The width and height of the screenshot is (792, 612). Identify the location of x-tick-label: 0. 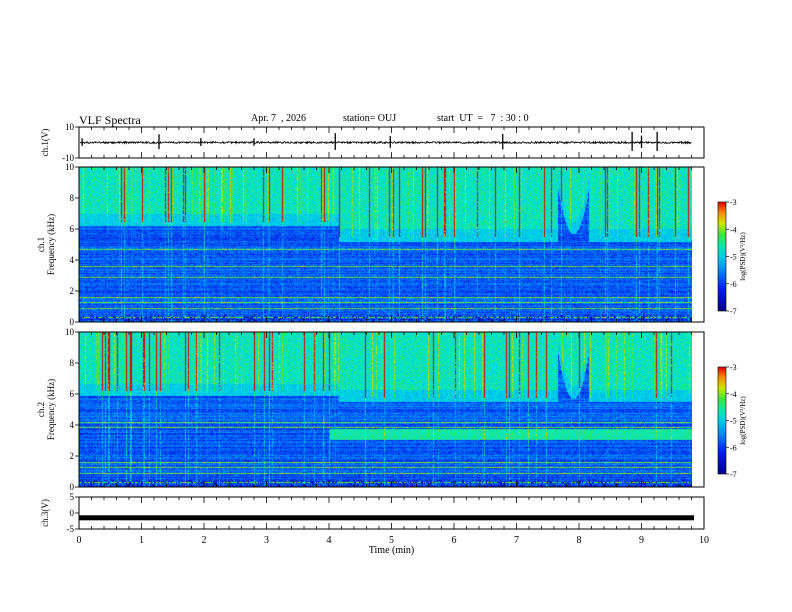
(79, 540).